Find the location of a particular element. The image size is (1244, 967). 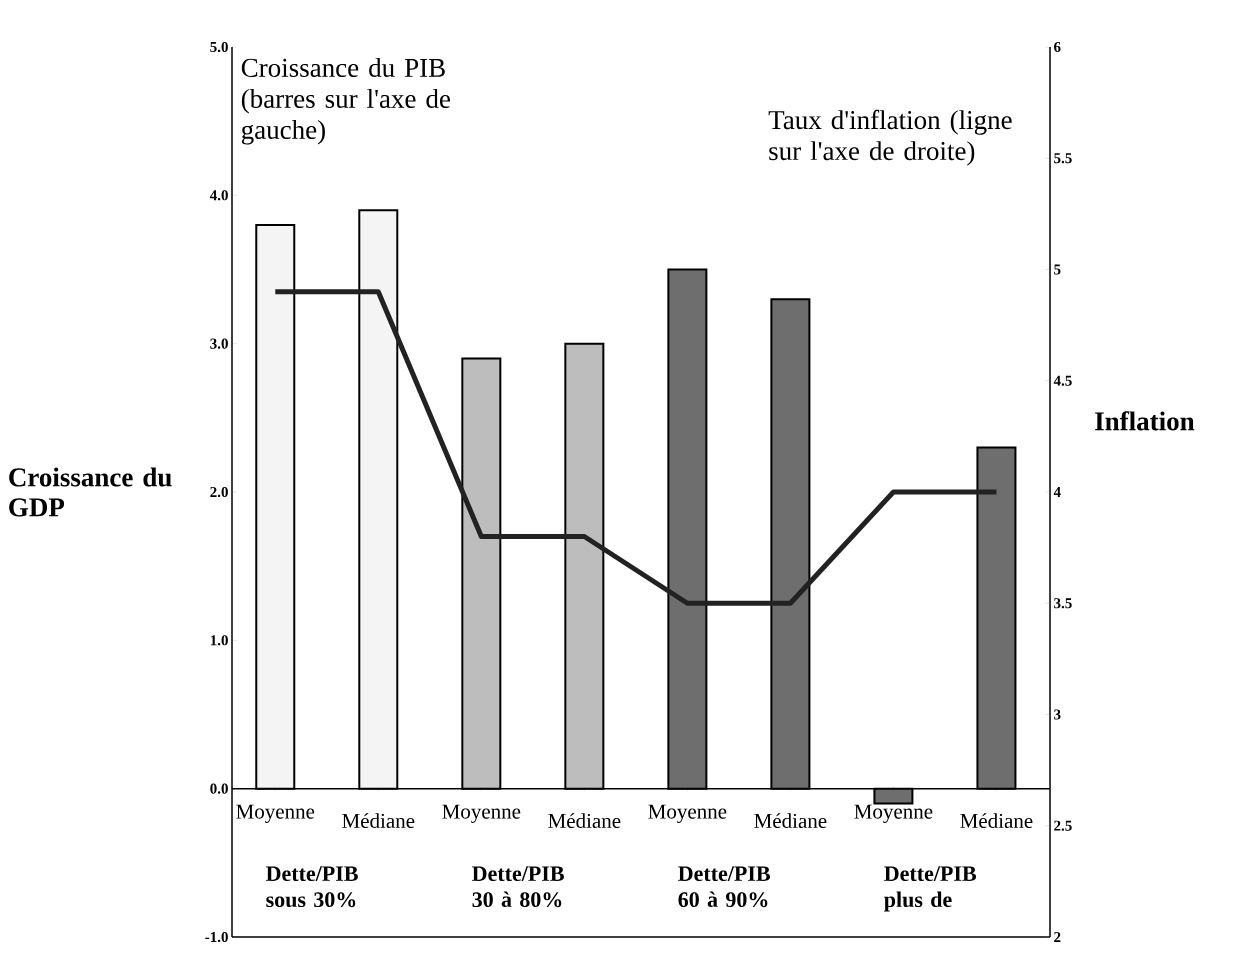

y2-tick-label: 3 is located at coordinates (1057, 714).